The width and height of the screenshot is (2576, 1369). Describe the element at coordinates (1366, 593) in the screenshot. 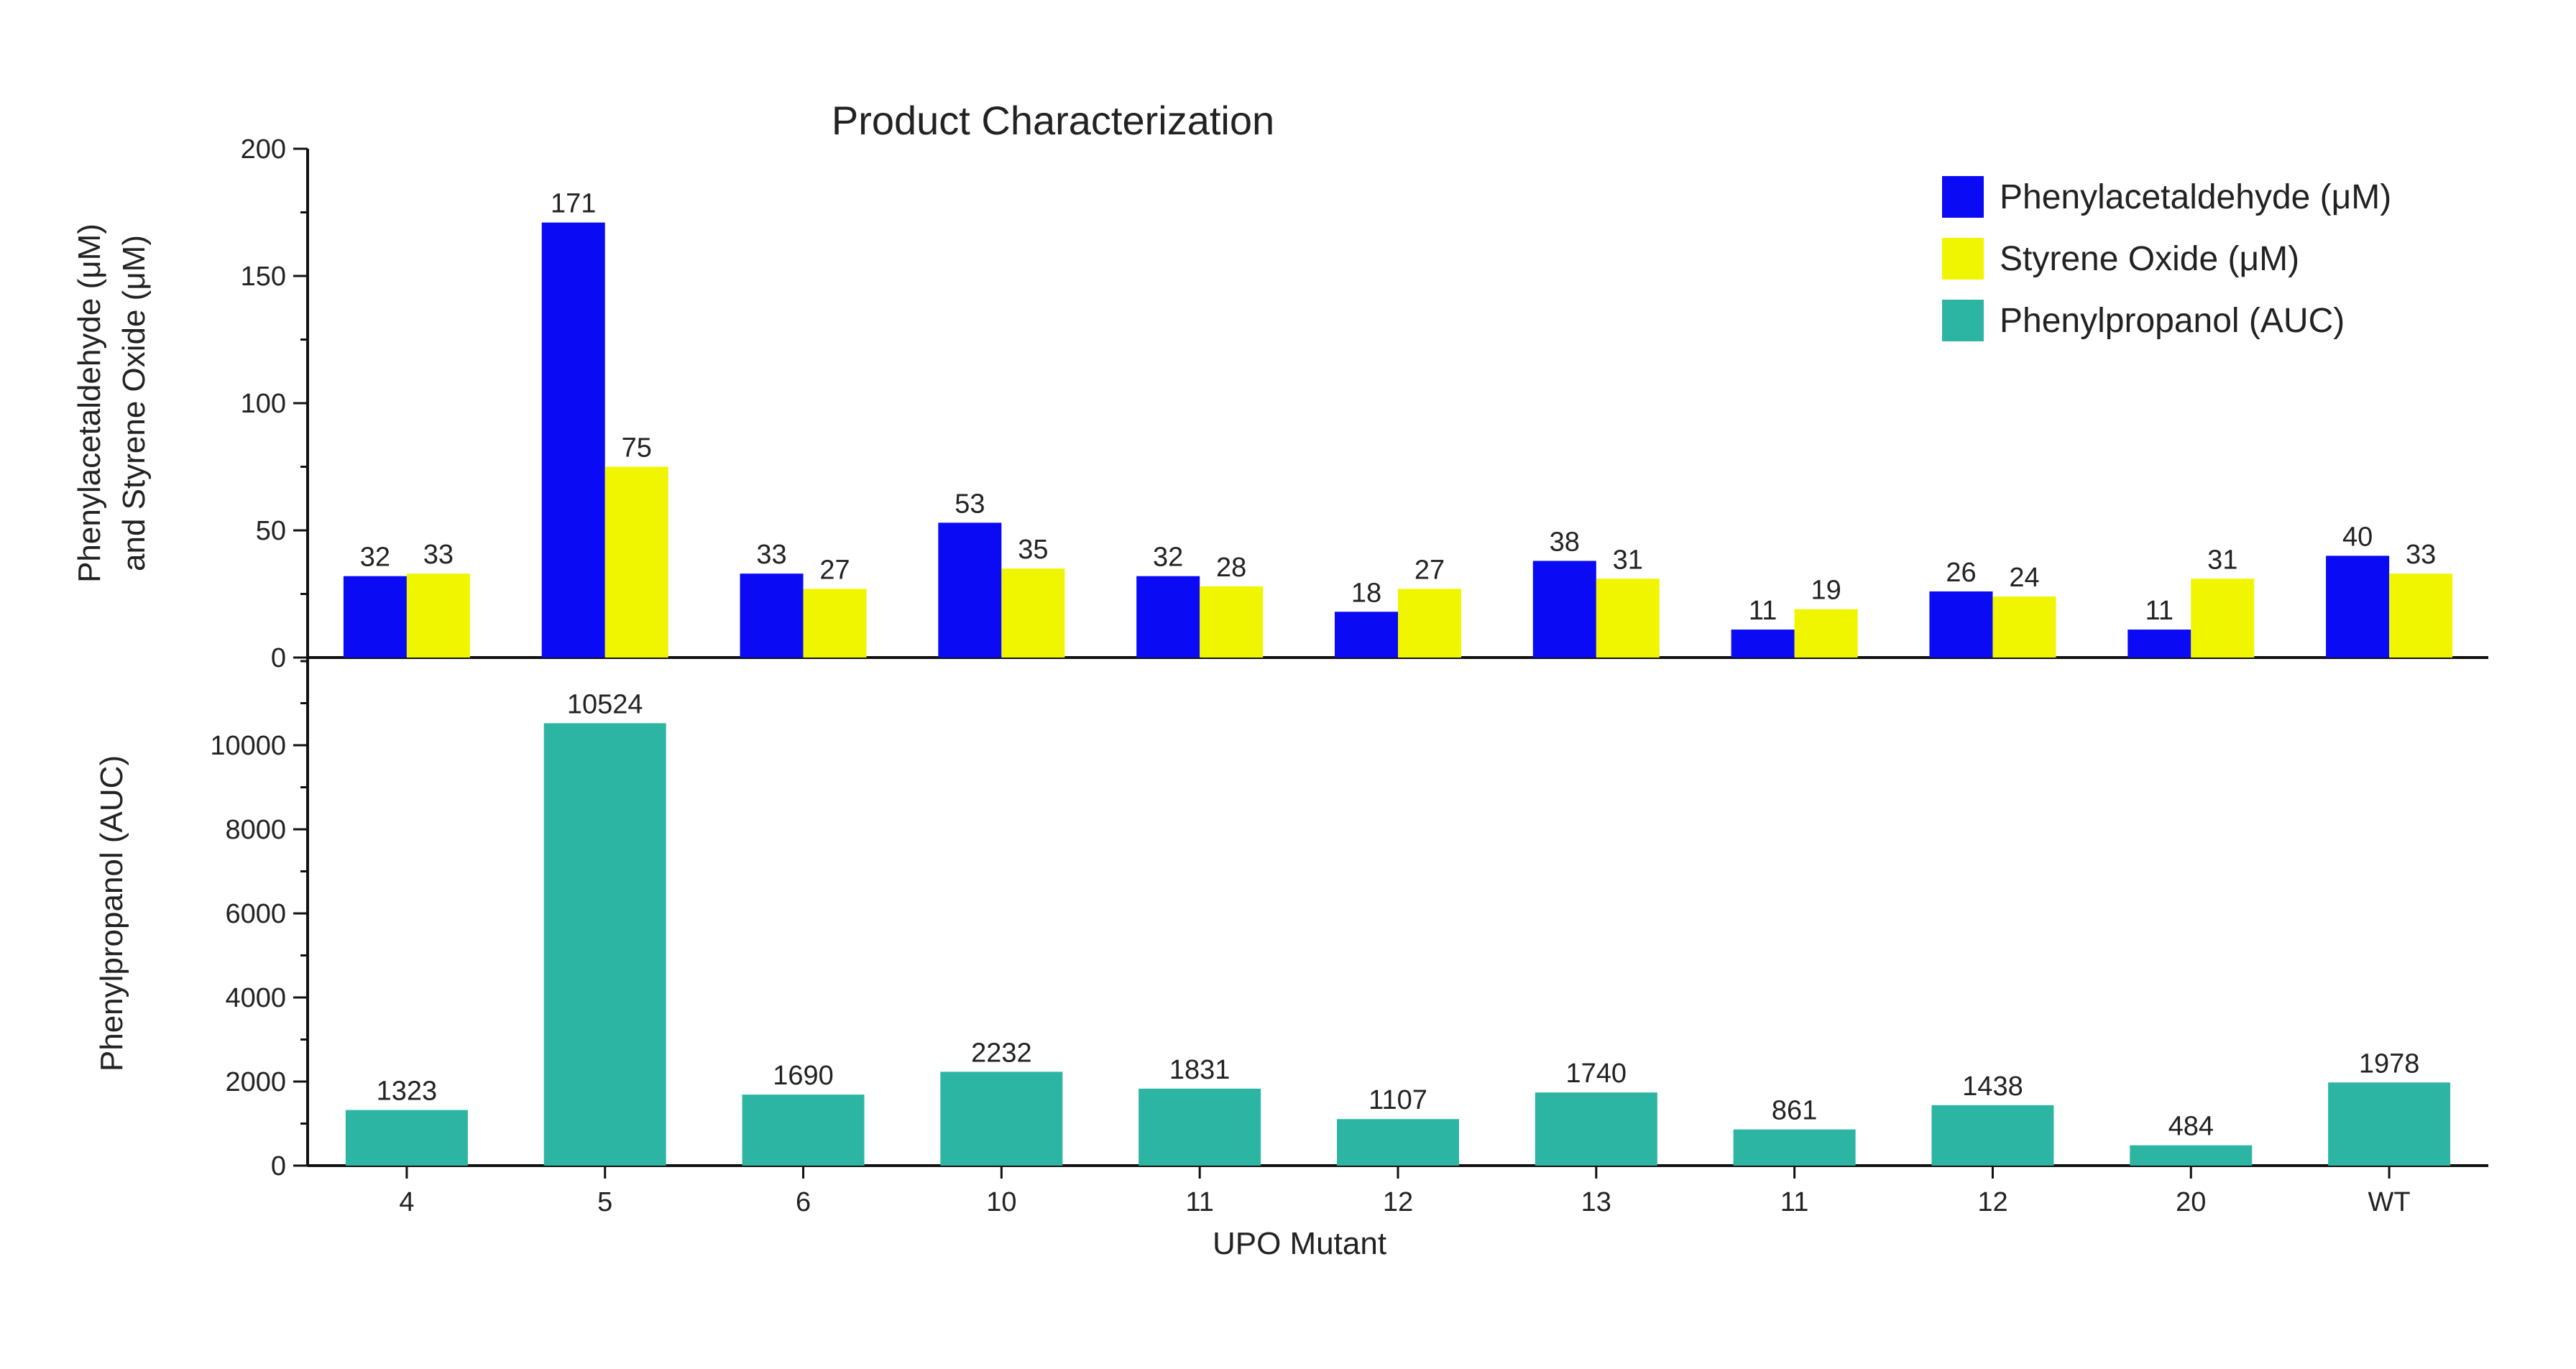

I see `bar-value-label: 18` at that location.